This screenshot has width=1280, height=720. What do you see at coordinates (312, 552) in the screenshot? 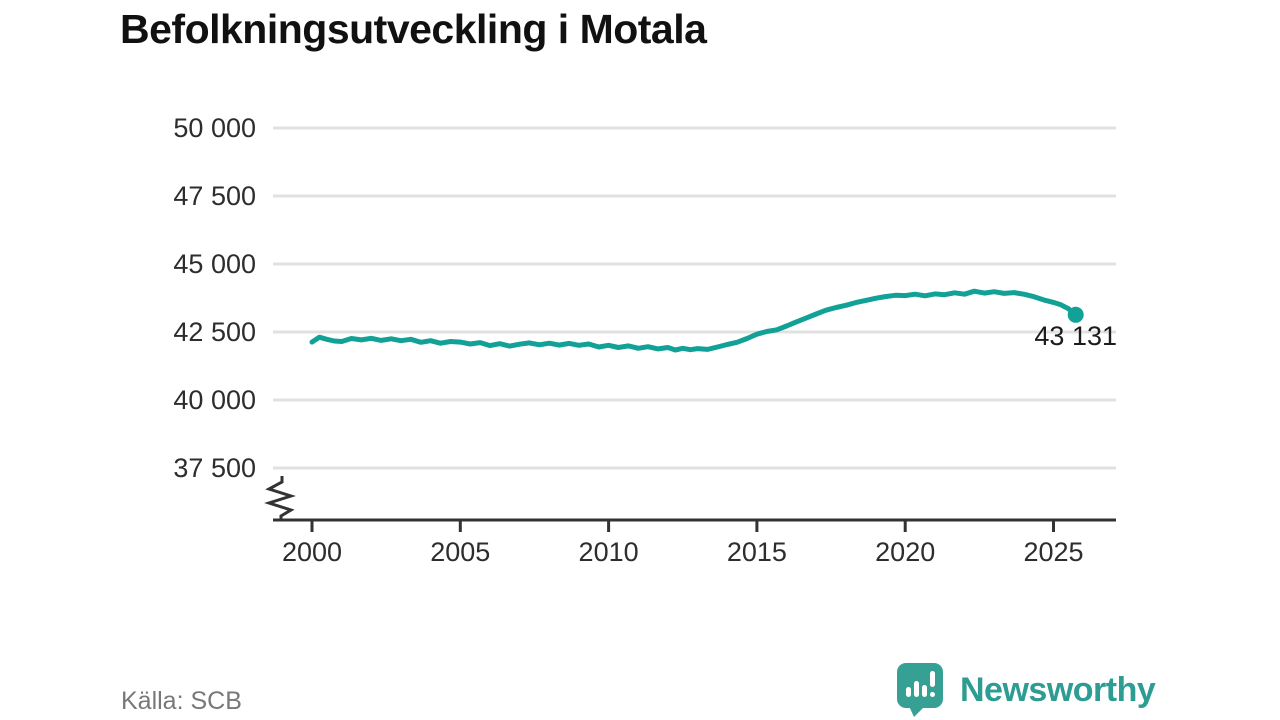
I see `x-tick-label: 2000` at bounding box center [312, 552].